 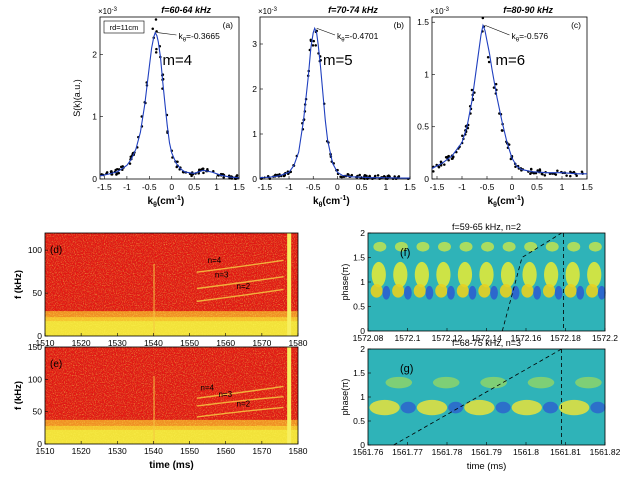 What do you see at coordinates (345, 282) in the screenshot?
I see `y-axis-label-f: phase(π)` at bounding box center [345, 282].